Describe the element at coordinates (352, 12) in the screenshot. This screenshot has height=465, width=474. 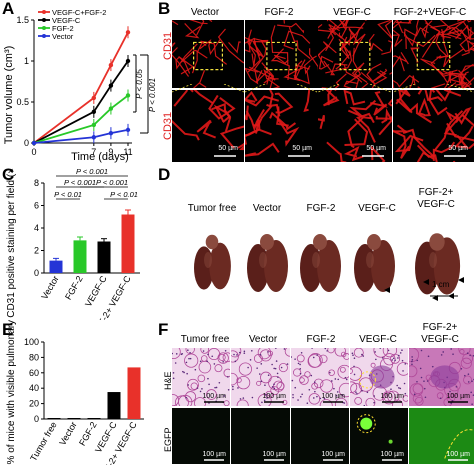
I see `panel-b-col-vegfc: VEGF-C` at that location.